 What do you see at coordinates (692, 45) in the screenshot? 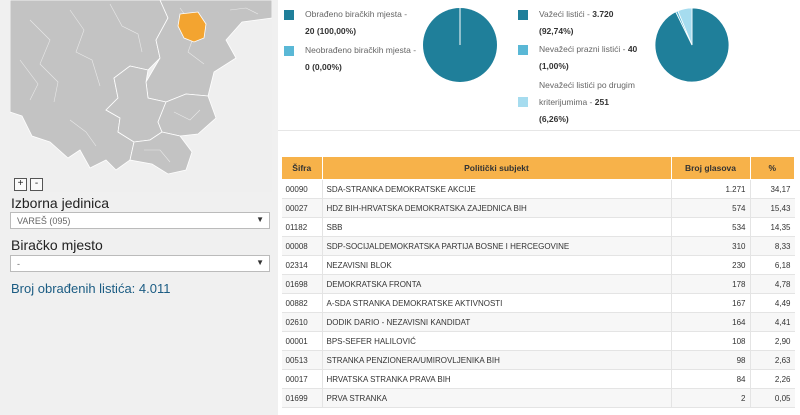
I see `ballots-pie-chart` at bounding box center [692, 45].